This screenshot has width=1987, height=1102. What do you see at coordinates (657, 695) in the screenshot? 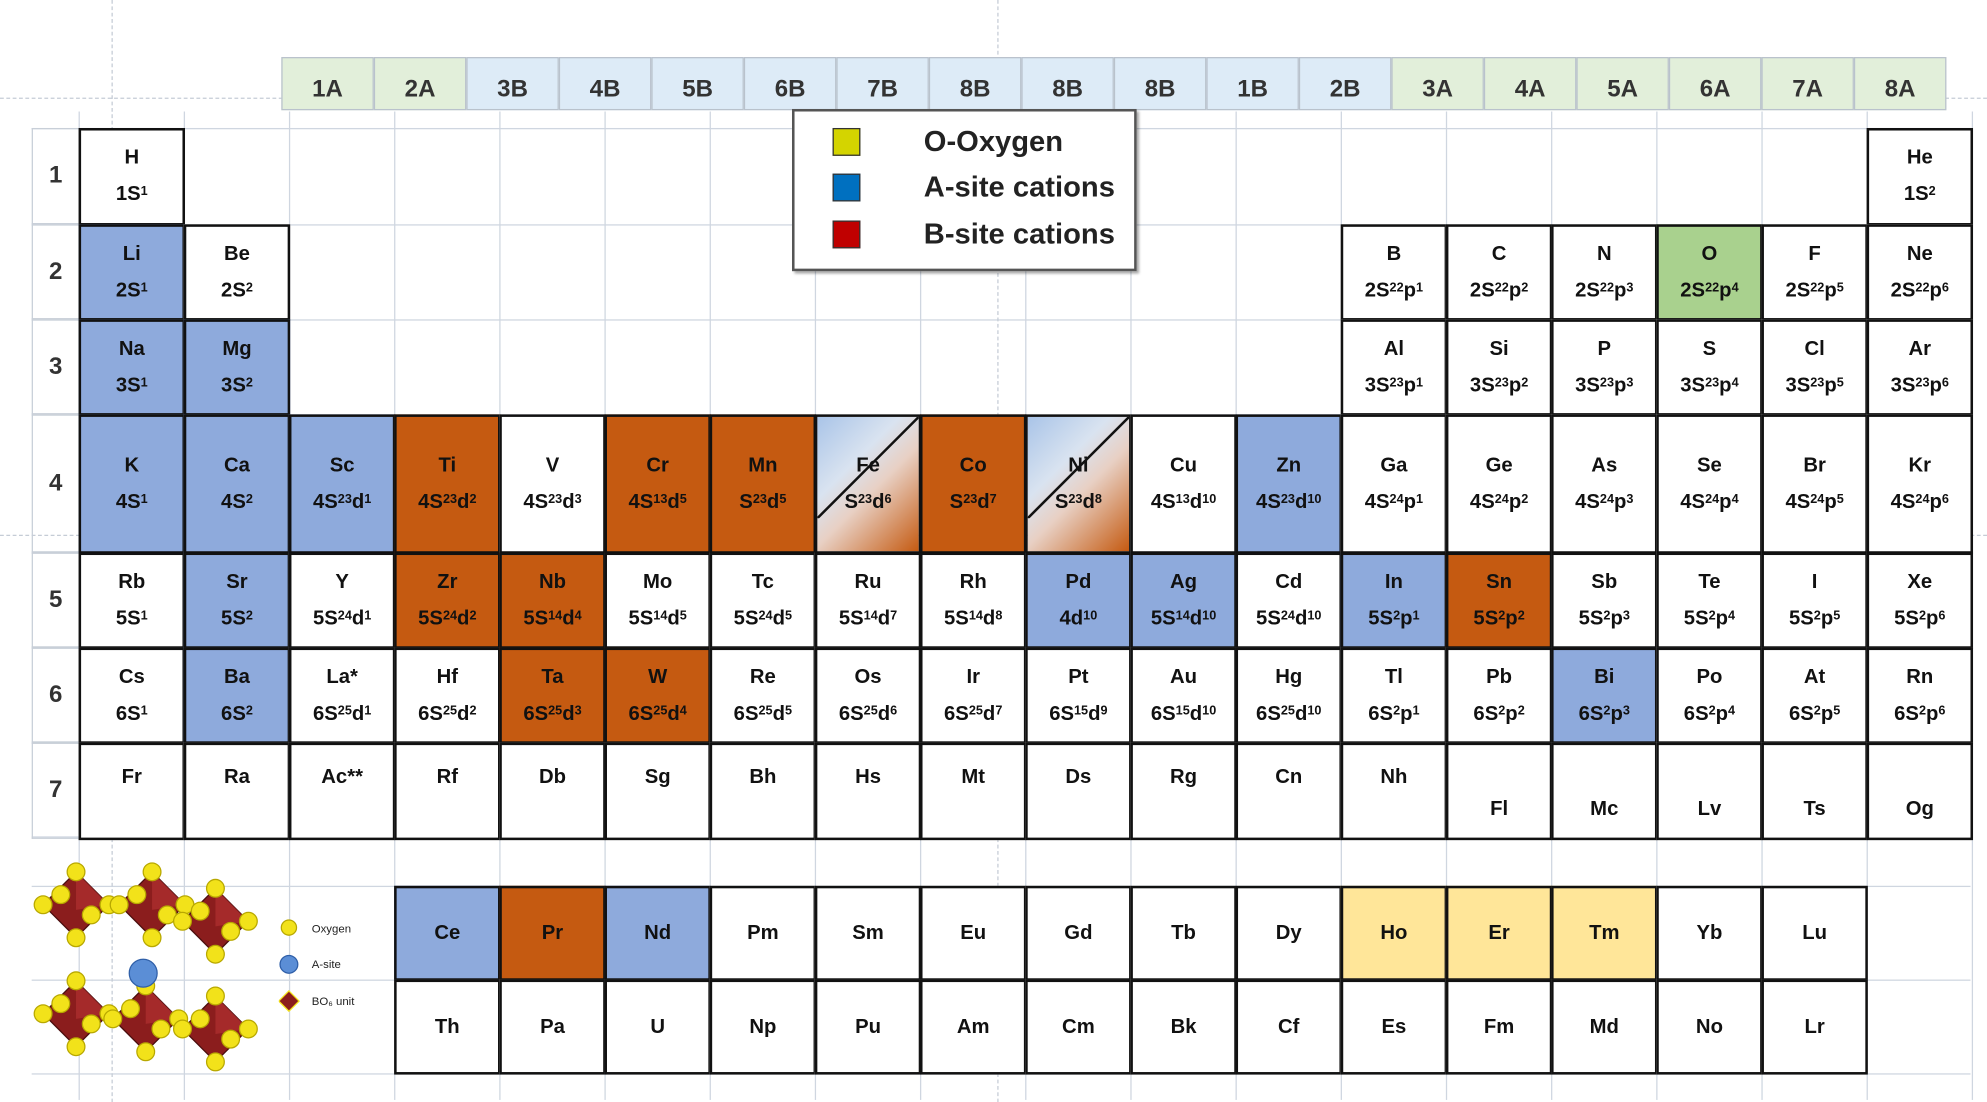
I see `element-cell-w: W 6S25d4` at bounding box center [657, 695].